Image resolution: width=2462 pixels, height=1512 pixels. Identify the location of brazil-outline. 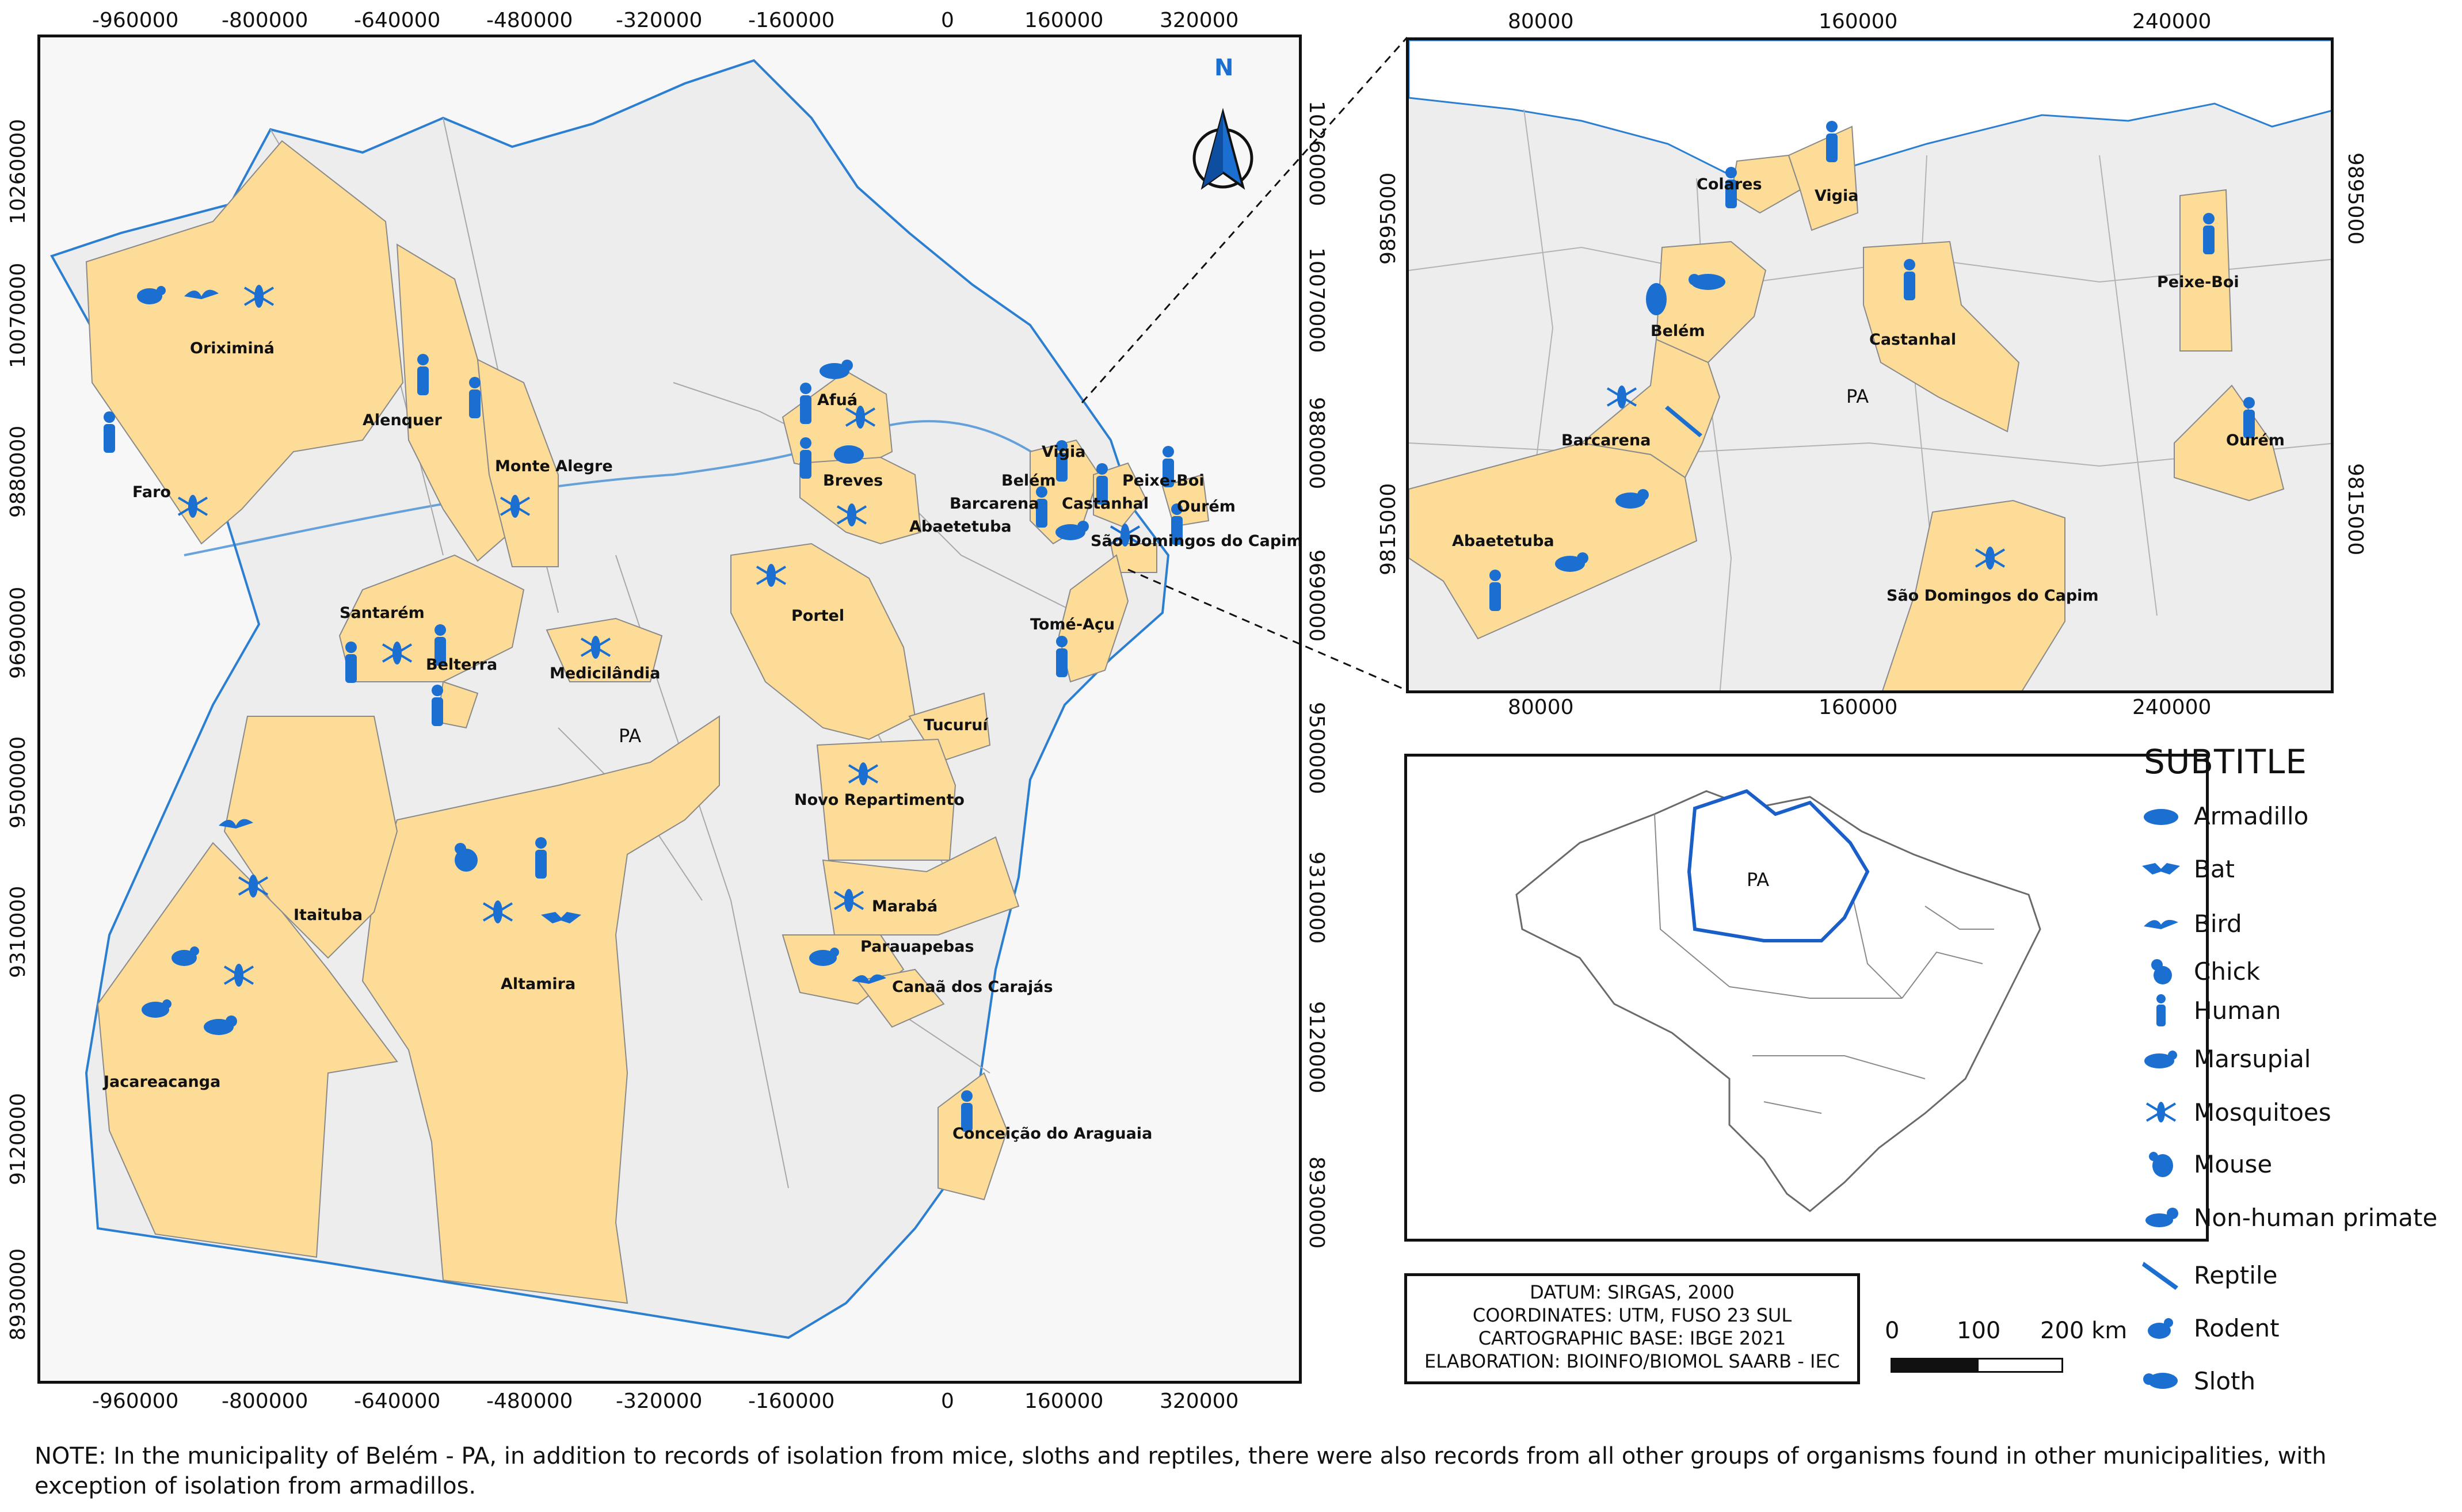
(1778, 1001).